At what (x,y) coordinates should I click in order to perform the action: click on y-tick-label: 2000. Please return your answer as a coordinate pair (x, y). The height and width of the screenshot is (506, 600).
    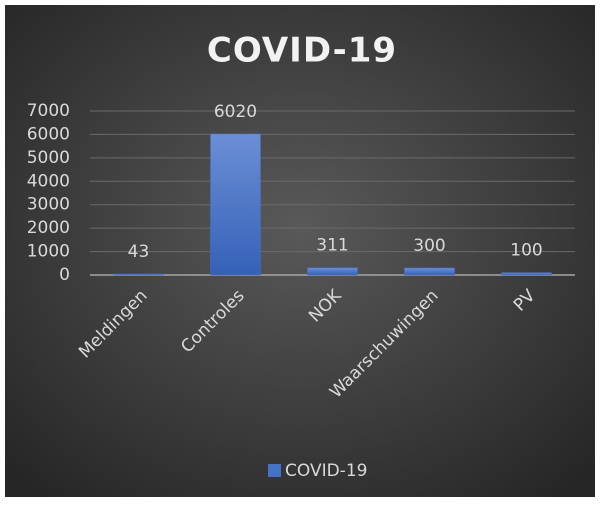
    Looking at the image, I should click on (48, 228).